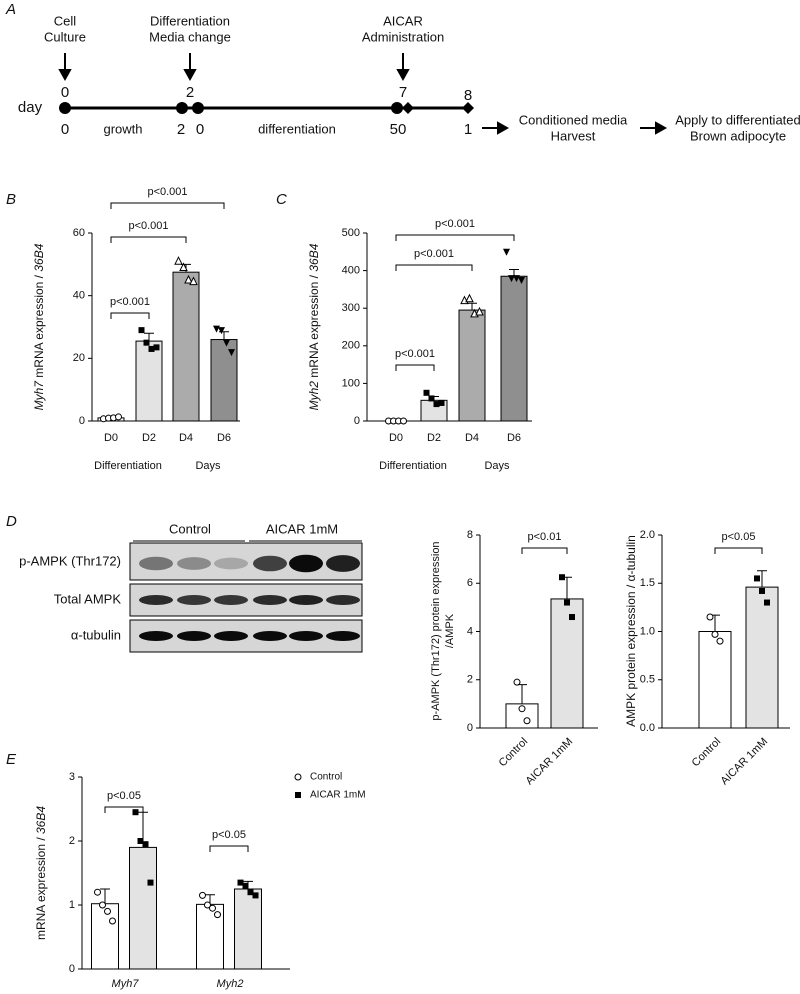 The height and width of the screenshot is (994, 800). What do you see at coordinates (65, 92) in the screenshot?
I see `day-number: 0` at bounding box center [65, 92].